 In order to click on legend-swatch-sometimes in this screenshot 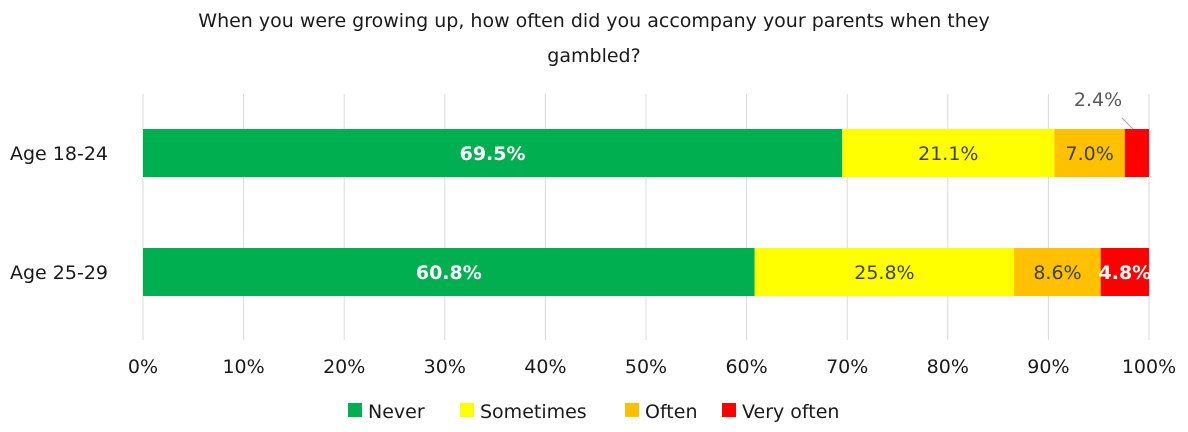, I will do `click(467, 410)`.